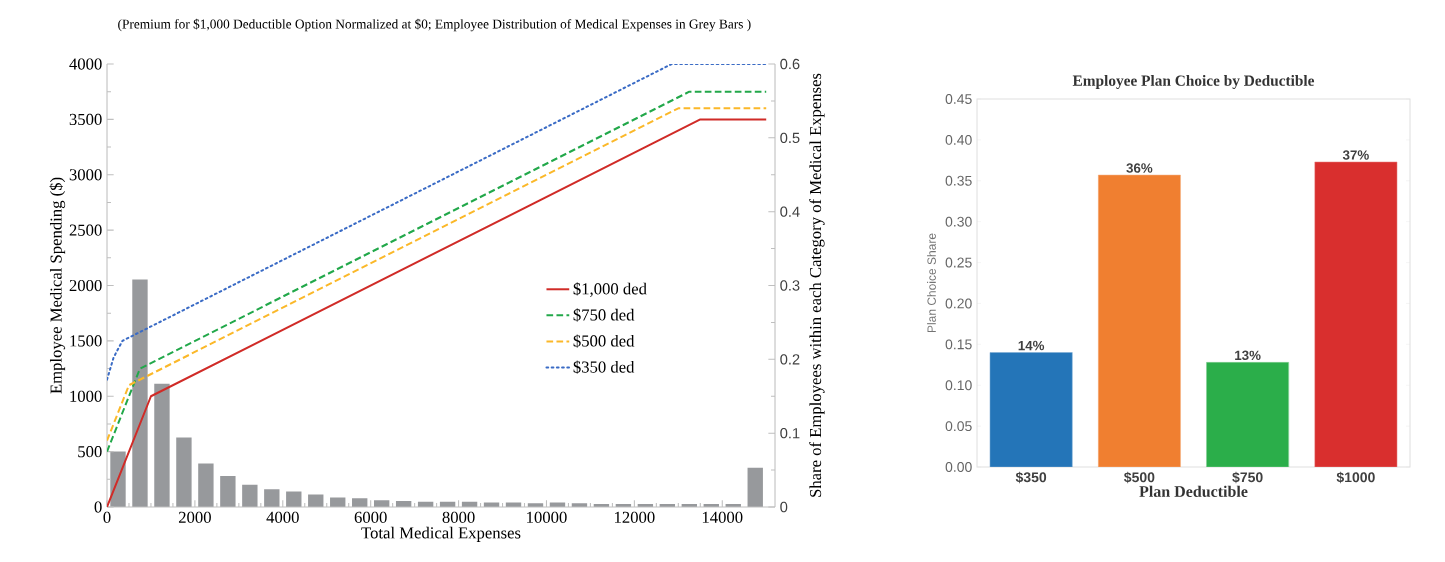  I want to click on x-tick-label: 14000, so click(722, 517).